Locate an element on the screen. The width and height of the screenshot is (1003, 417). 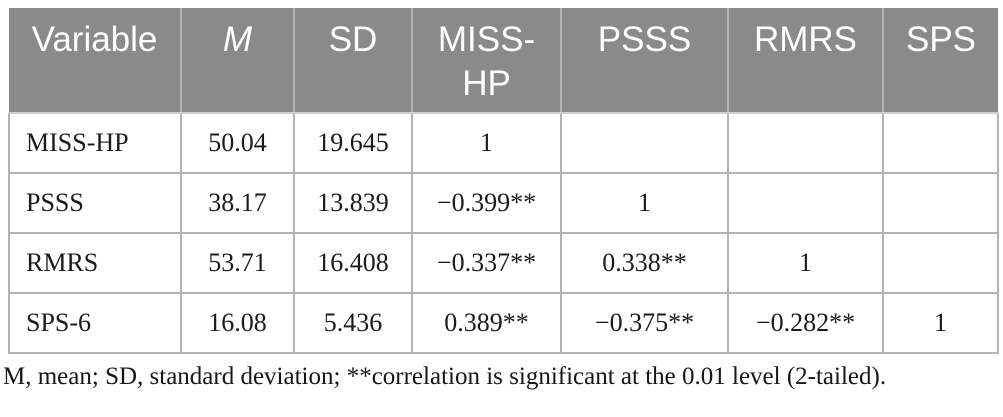
table-row-miss-hp: MISS-HP 50.04 19.645 1 is located at coordinates (503, 143).